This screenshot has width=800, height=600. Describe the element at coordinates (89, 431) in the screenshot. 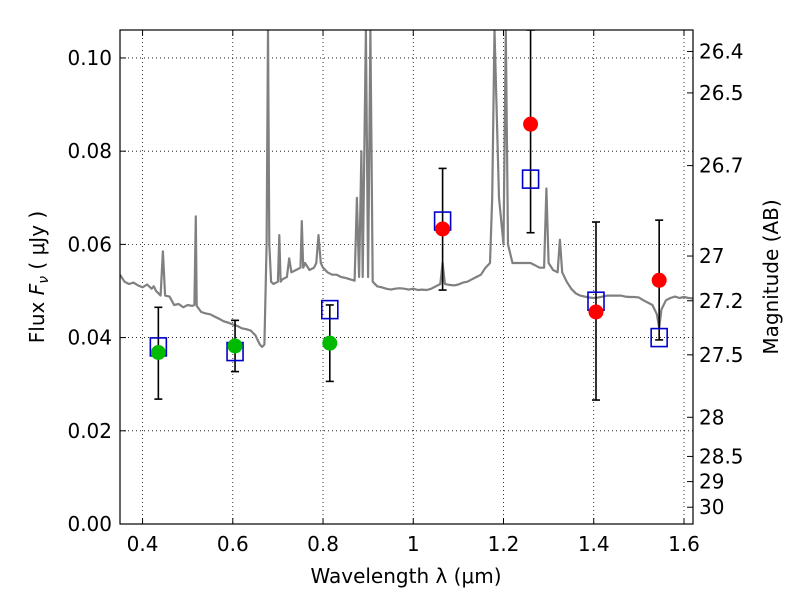

I see `y-tick-label: 0.02` at that location.